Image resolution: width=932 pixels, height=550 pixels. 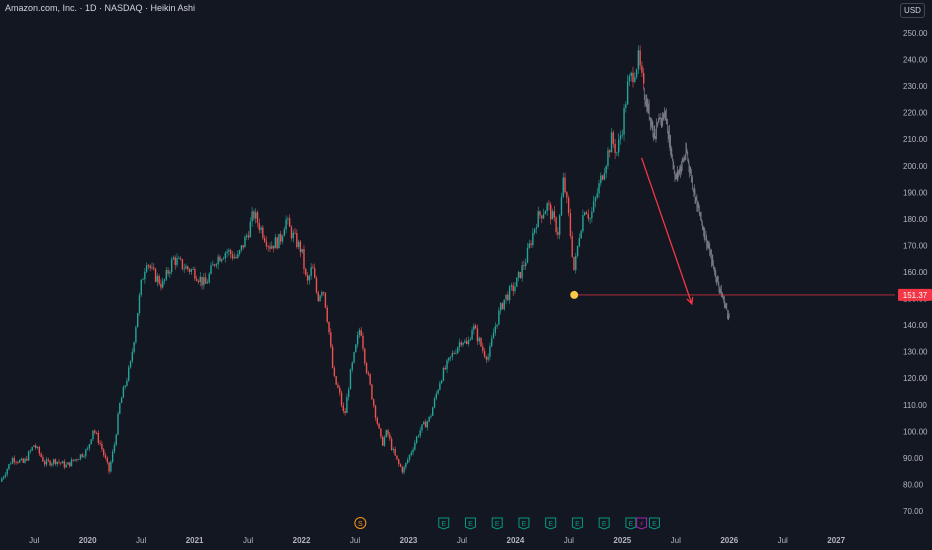 I want to click on currency-button: USD, so click(x=912, y=10).